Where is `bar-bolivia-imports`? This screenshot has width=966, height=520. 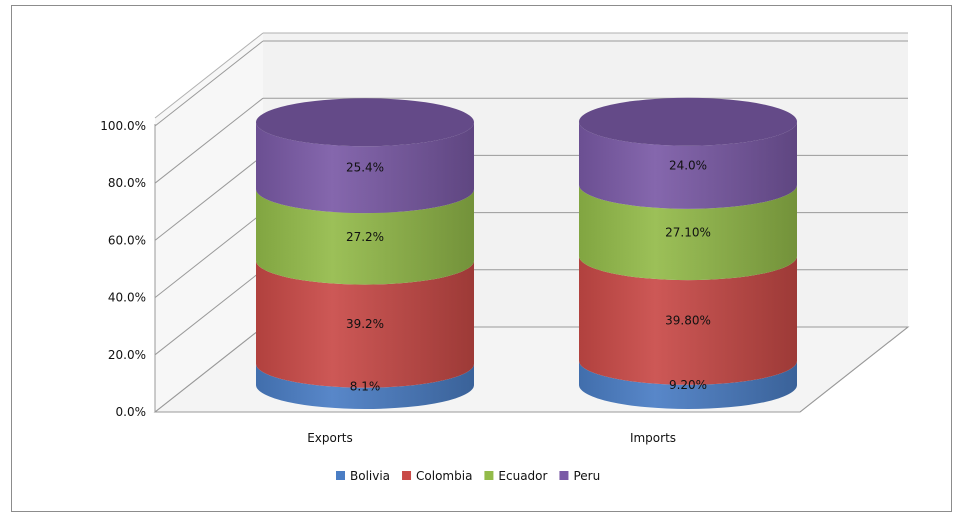
bar-bolivia-imports is located at coordinates (688, 384).